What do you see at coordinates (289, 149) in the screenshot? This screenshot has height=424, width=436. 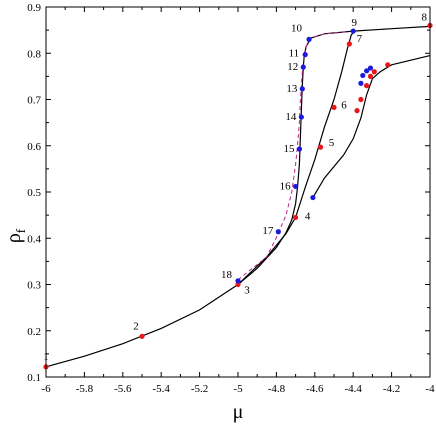 I see `point-label-15: 15` at bounding box center [289, 149].